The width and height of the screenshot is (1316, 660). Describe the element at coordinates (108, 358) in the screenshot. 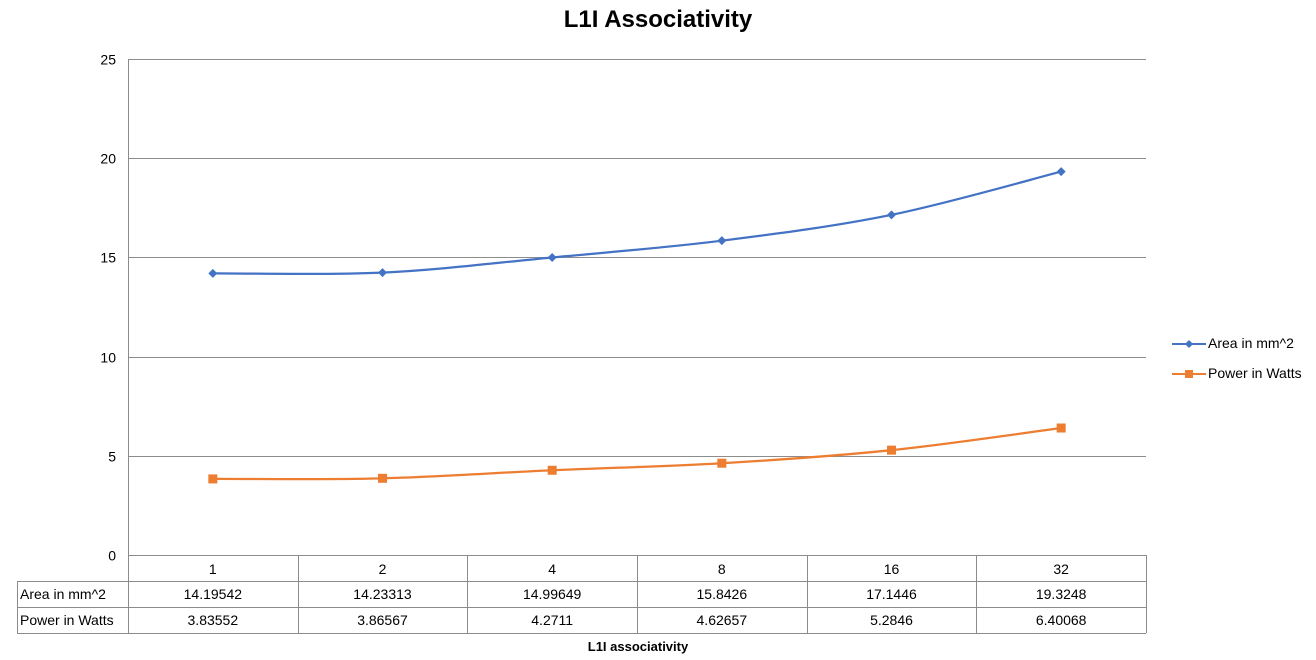

I see `y-tick-label: 10` at that location.